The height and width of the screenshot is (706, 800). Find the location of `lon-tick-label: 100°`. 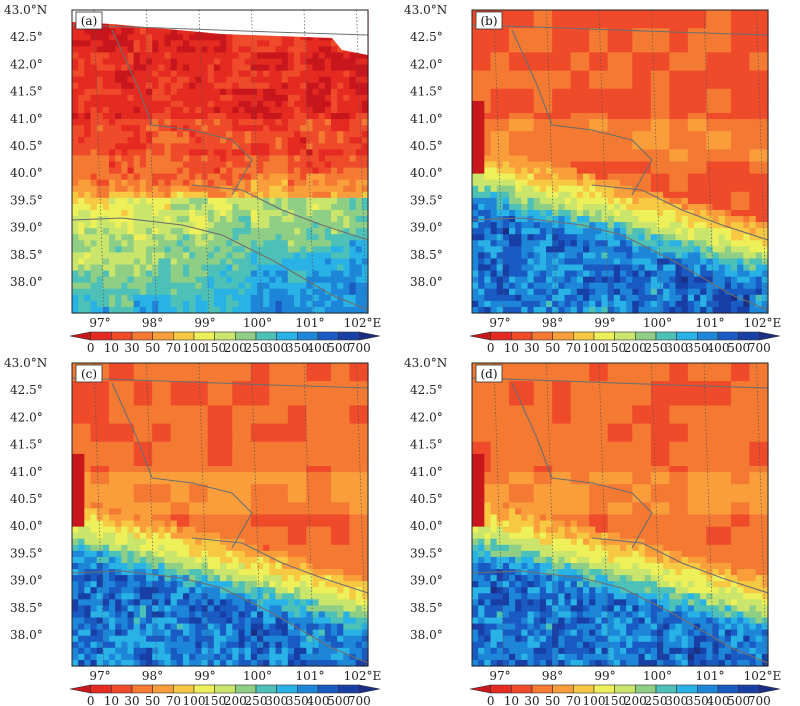

lon-tick-label: 100° is located at coordinates (257, 323).